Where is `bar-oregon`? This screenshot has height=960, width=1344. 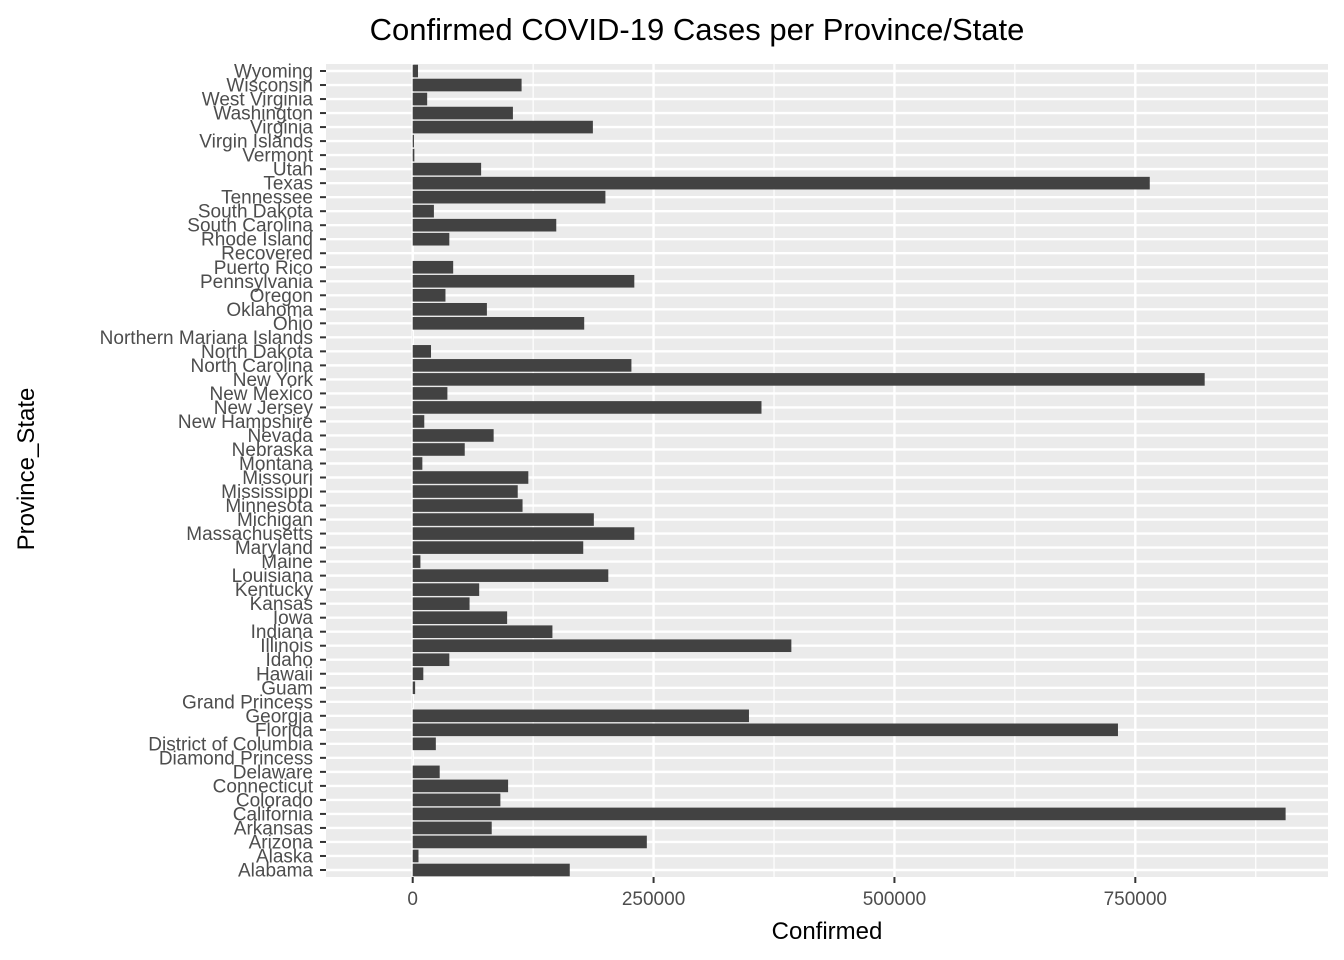
bar-oregon is located at coordinates (429, 295).